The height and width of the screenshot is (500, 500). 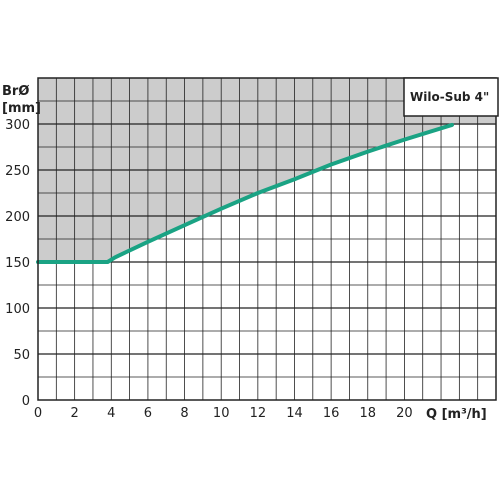 I want to click on title-box, so click(x=451, y=97).